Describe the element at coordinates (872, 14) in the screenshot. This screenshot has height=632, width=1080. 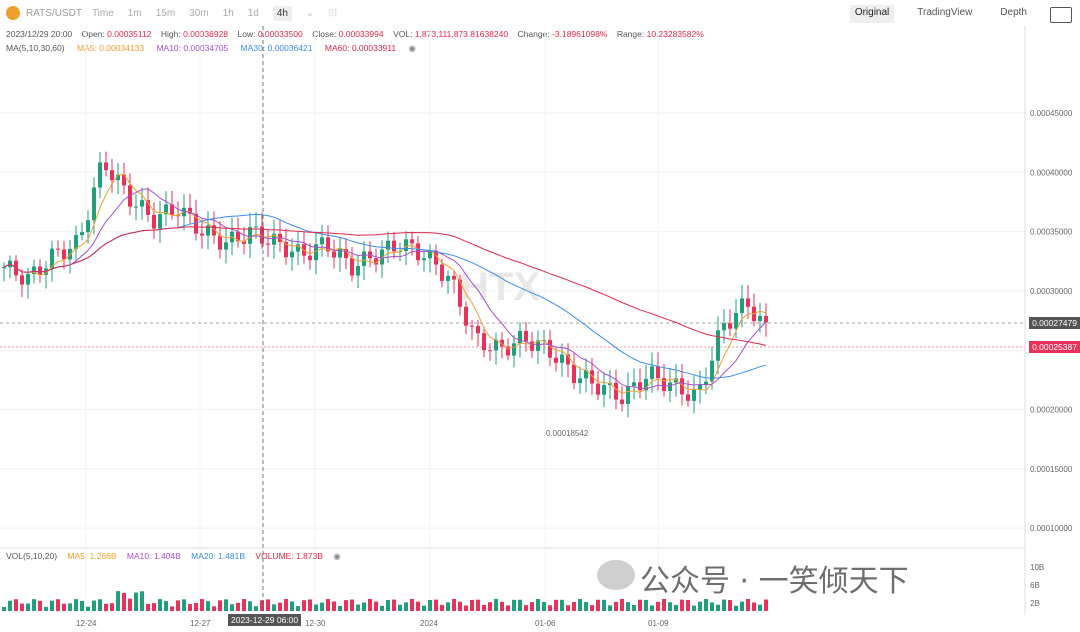
I see `view-original: Original` at that location.